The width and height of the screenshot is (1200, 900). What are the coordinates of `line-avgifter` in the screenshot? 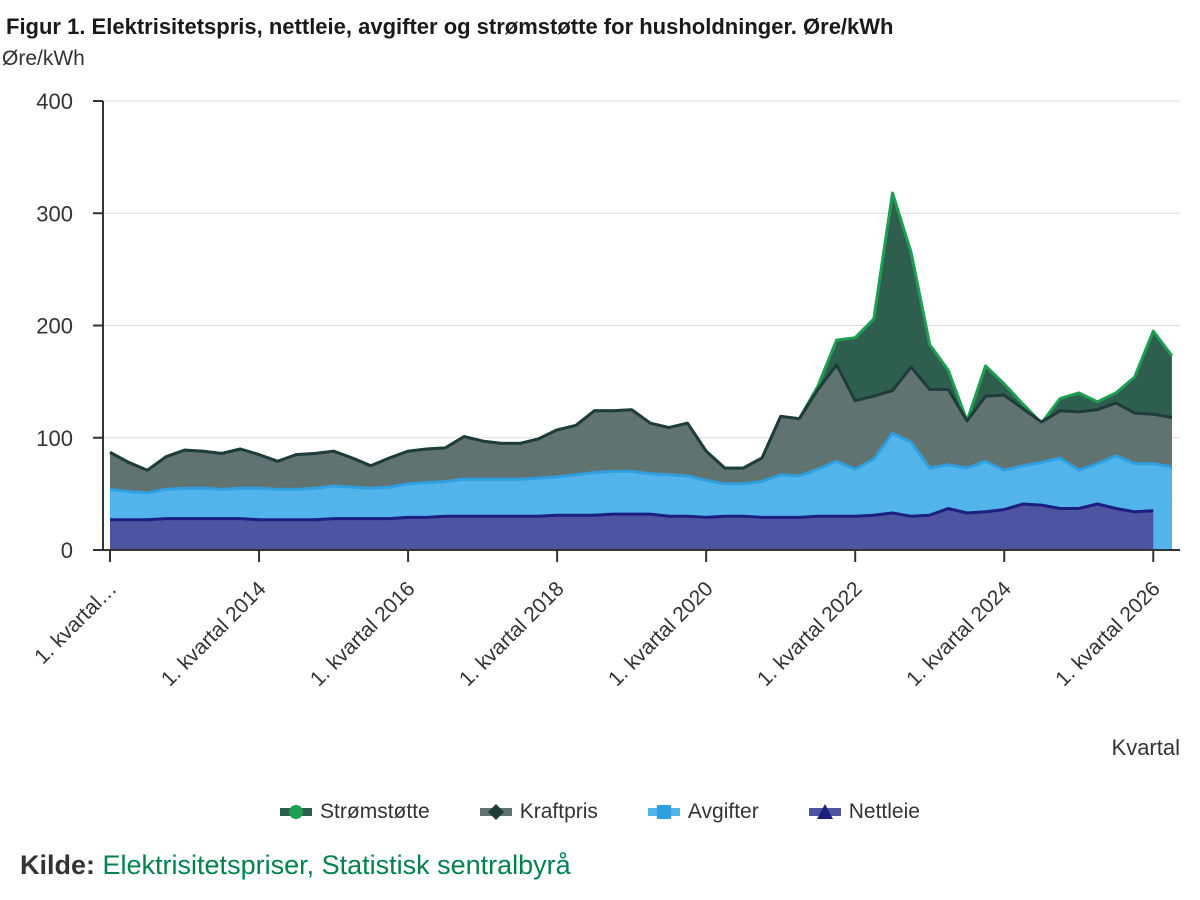 It's located at (641, 463).